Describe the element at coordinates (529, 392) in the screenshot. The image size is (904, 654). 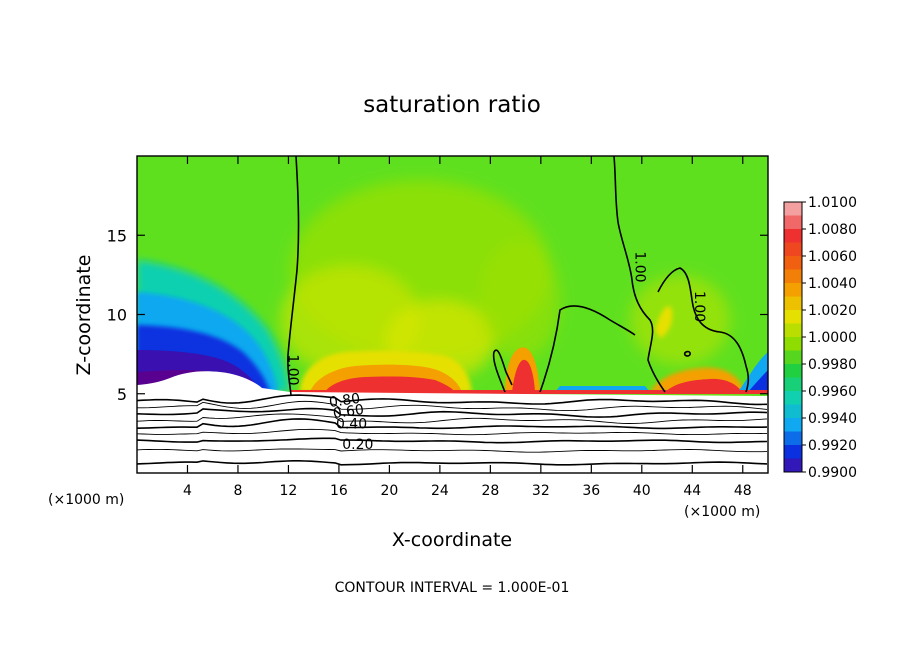
I see `surface-strip` at that location.